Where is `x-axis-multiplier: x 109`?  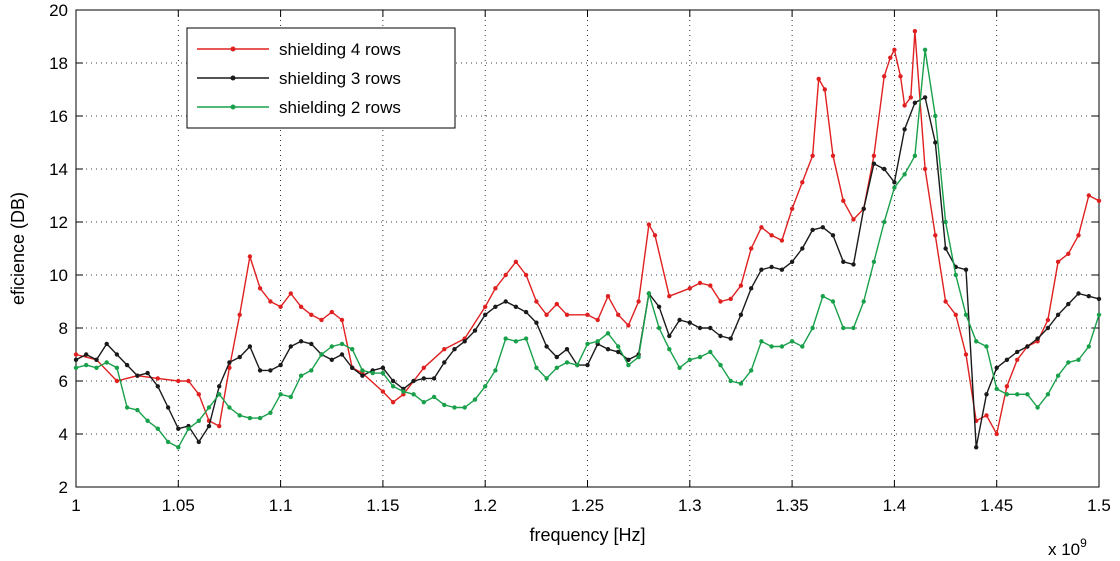 x-axis-multiplier: x 109 is located at coordinates (1067, 547).